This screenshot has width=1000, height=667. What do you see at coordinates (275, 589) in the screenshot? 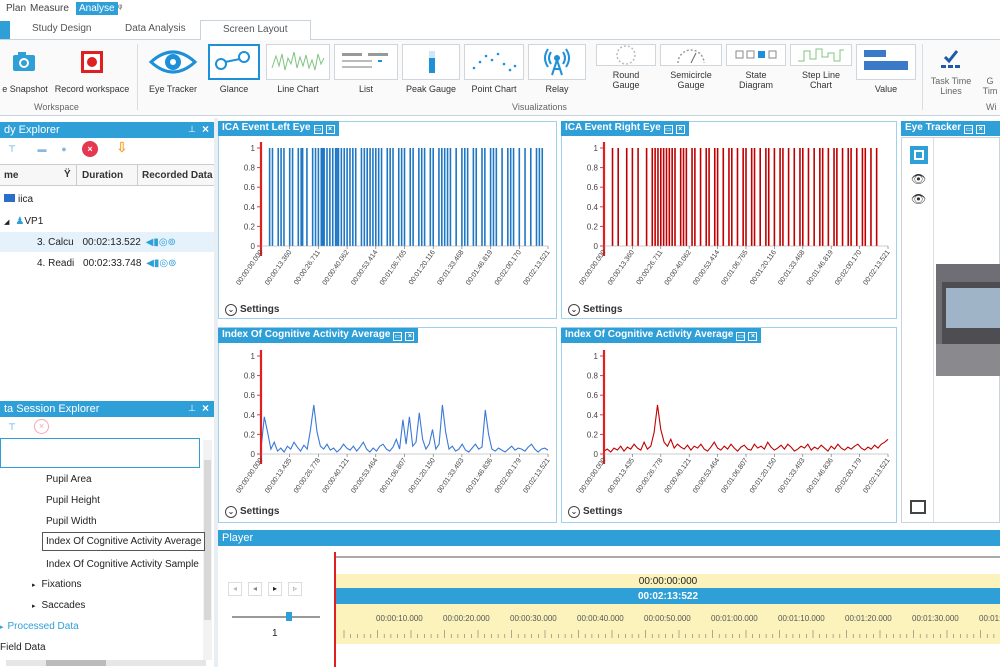
I see `play-icon: ▸` at bounding box center [275, 589].